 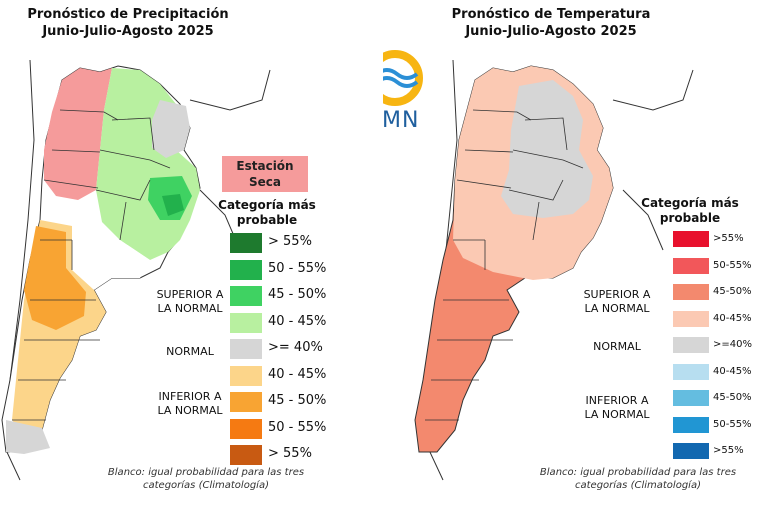 I want to click on precipitation-title-line1: Pronóstico de Precipitación, so click(x=128, y=14).